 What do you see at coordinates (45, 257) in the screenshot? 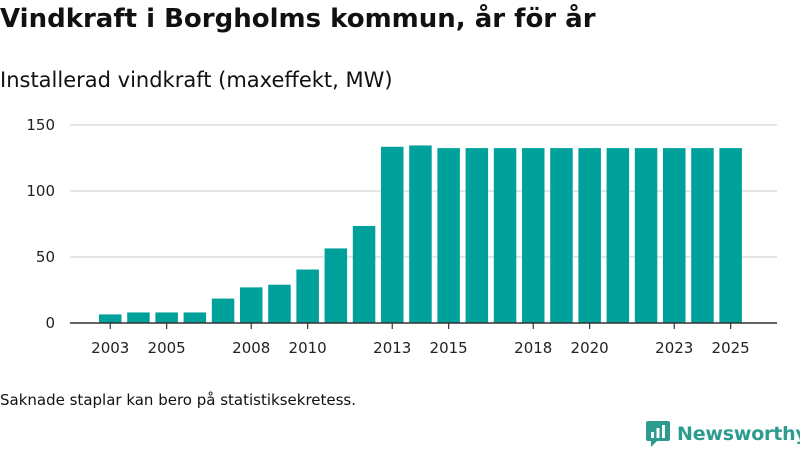
I see `y-tick-label-50: 50` at bounding box center [45, 257].